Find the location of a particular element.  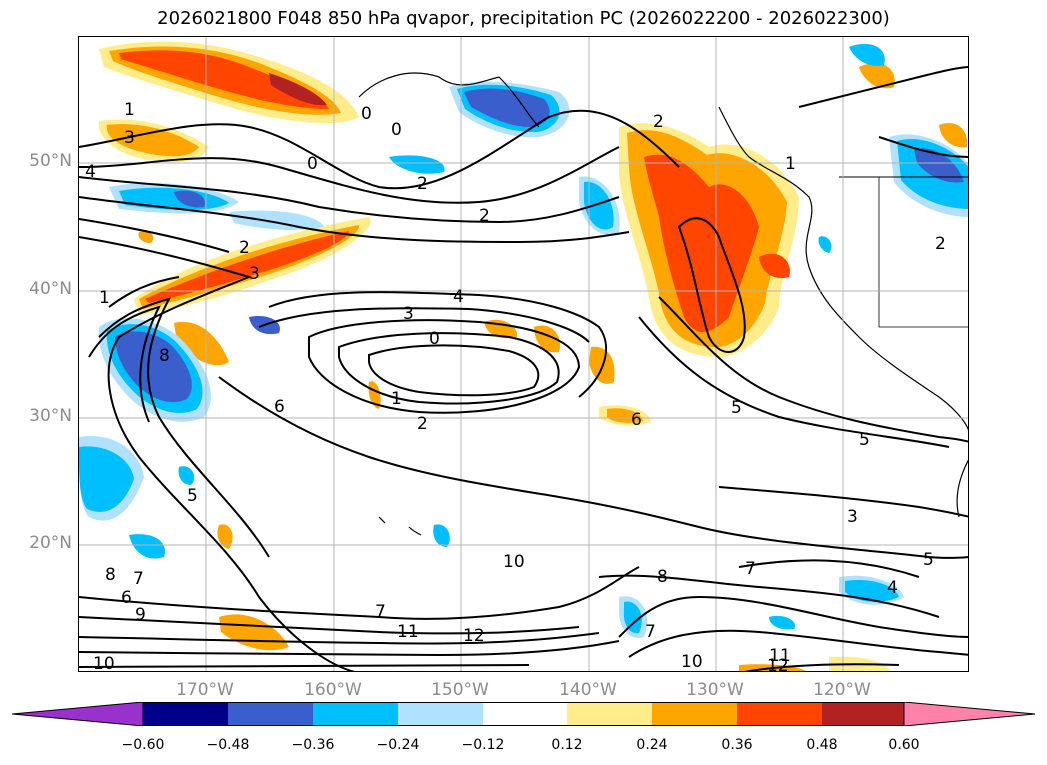

longitude-label-150w: 150°W is located at coordinates (460, 690).